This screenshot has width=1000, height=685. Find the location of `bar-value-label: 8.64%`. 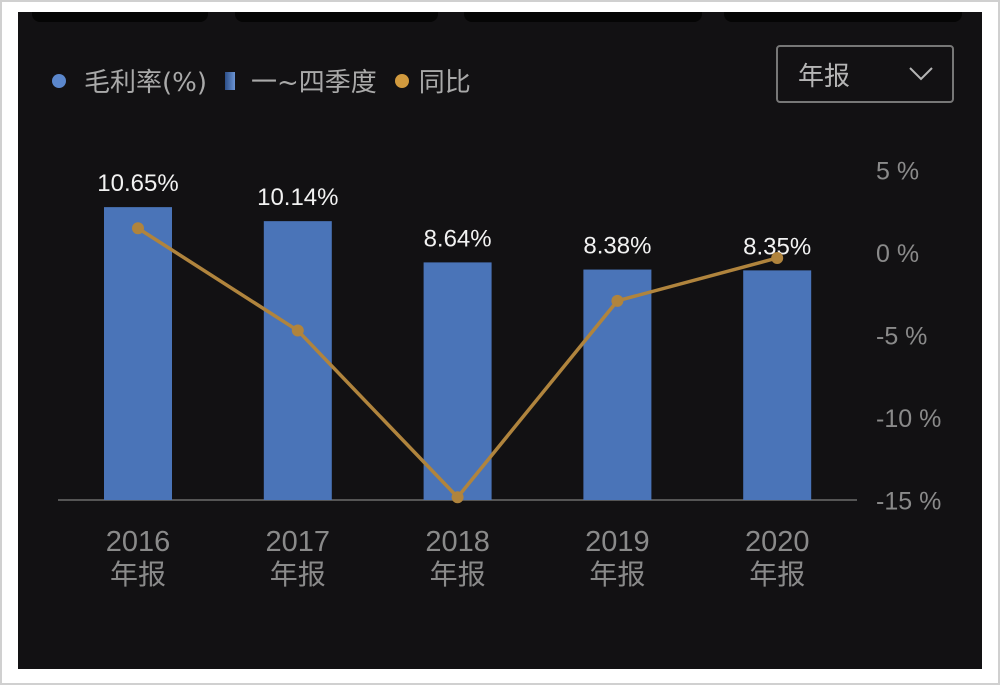

bar-value-label: 8.64% is located at coordinates (458, 238).